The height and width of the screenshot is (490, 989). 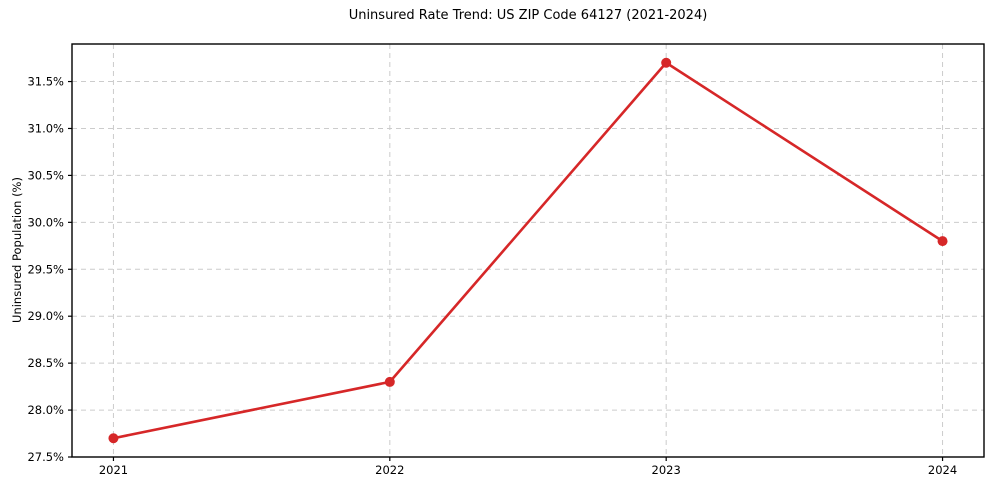 What do you see at coordinates (17, 250) in the screenshot?
I see `y-axis-label-text: Uninsured Population (%)` at bounding box center [17, 250].